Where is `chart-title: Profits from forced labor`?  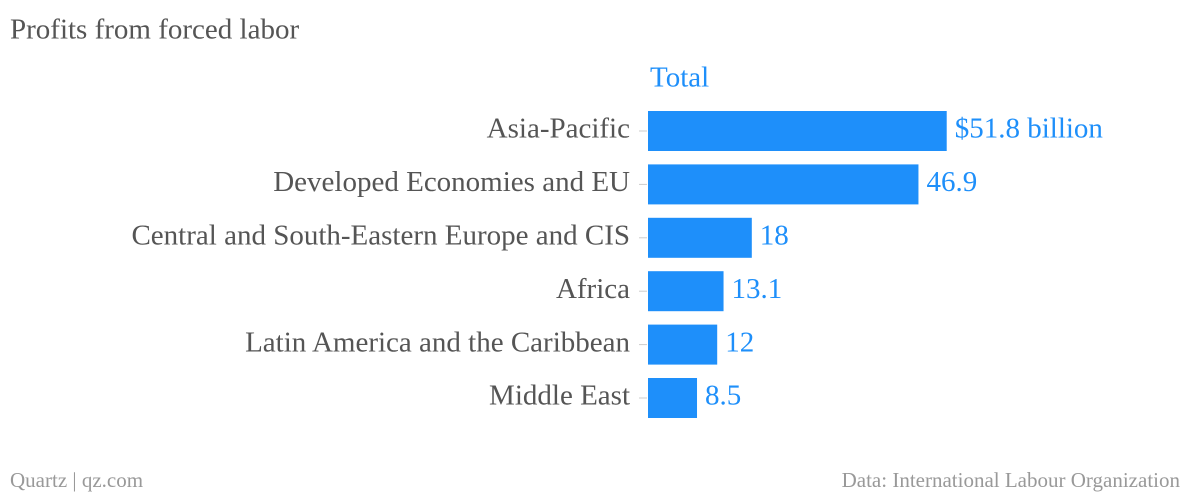
chart-title: Profits from forced labor is located at coordinates (154, 30).